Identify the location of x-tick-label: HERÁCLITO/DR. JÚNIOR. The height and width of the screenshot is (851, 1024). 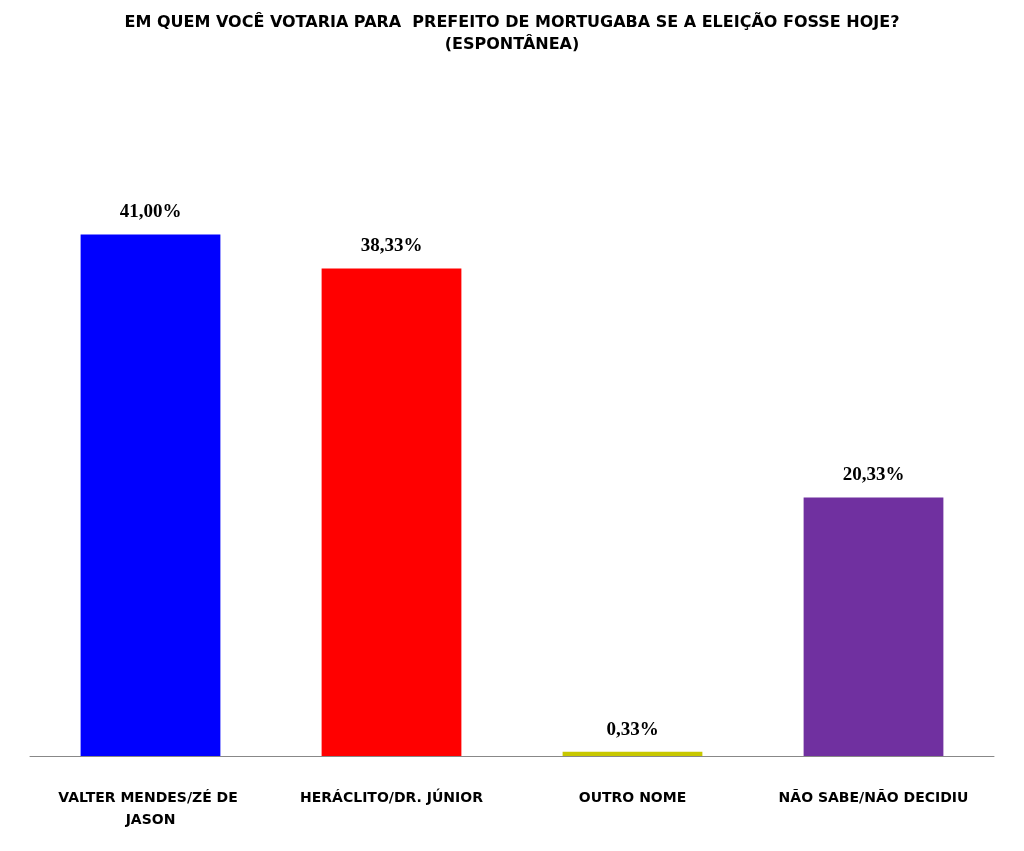
(392, 796).